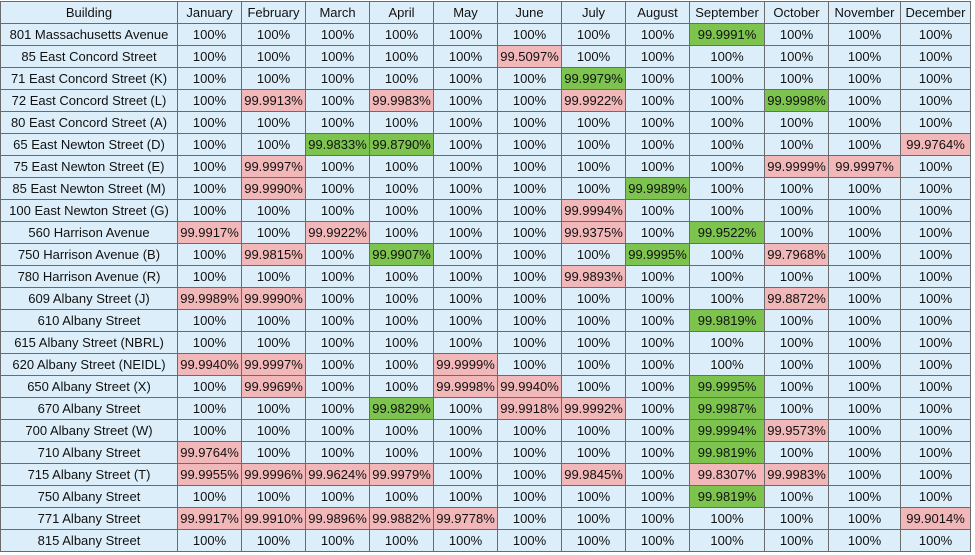 The height and width of the screenshot is (555, 975). I want to click on uptime-cell: 99.9994%, so click(727, 430).